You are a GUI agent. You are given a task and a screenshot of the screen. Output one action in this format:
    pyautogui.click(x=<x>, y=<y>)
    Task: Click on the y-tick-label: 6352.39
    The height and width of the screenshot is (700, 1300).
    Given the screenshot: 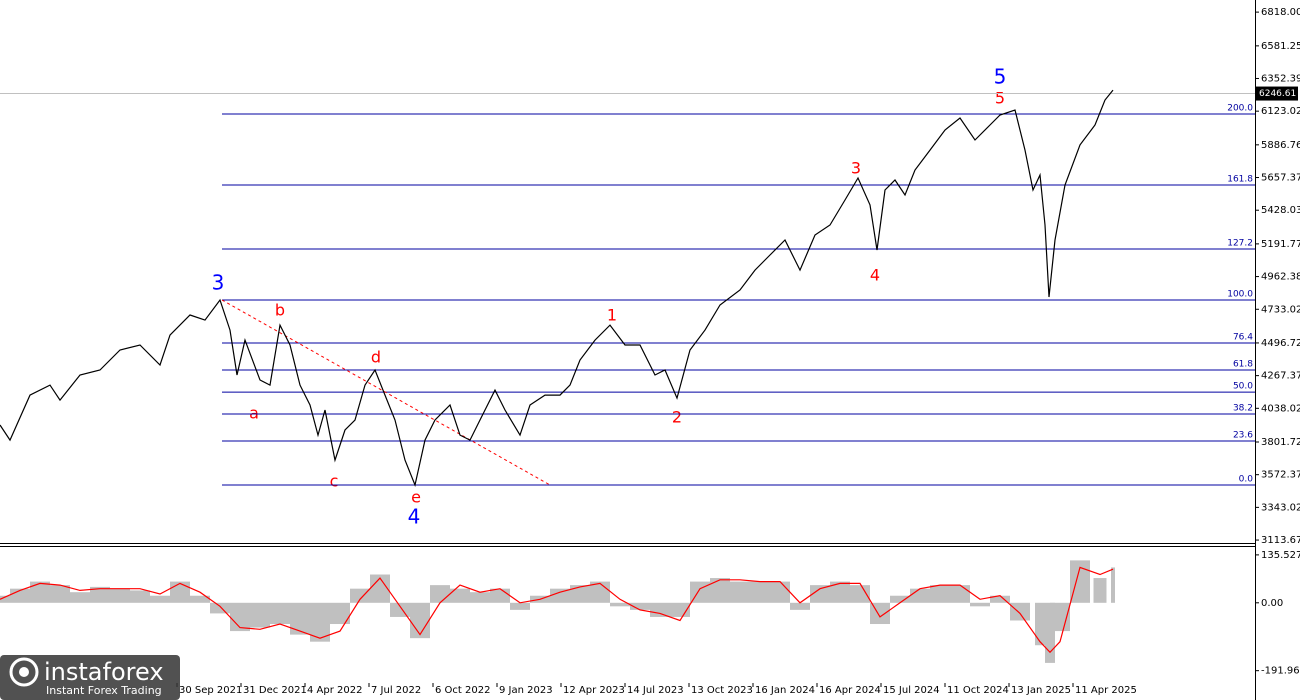 What is the action you would take?
    pyautogui.click(x=1280, y=78)
    